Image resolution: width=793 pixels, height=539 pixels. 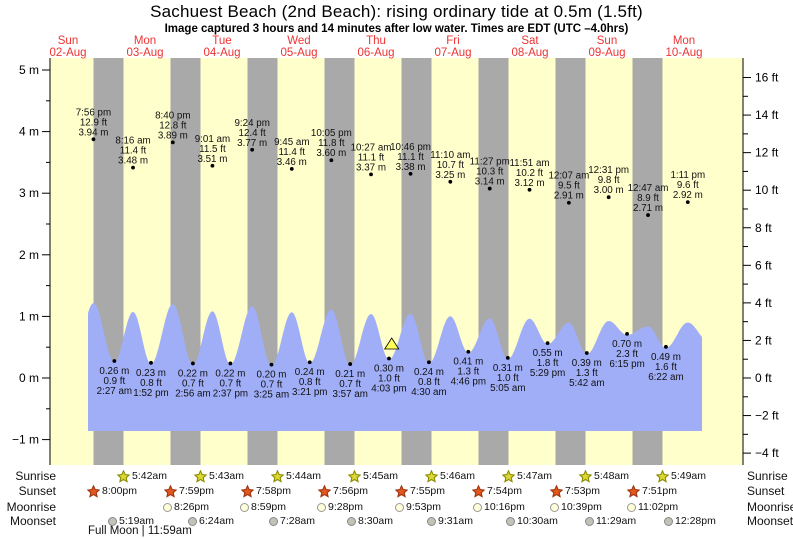 What do you see at coordinates (529, 163) in the screenshot?
I see `svg-text: 11:51 am` at bounding box center [529, 163].